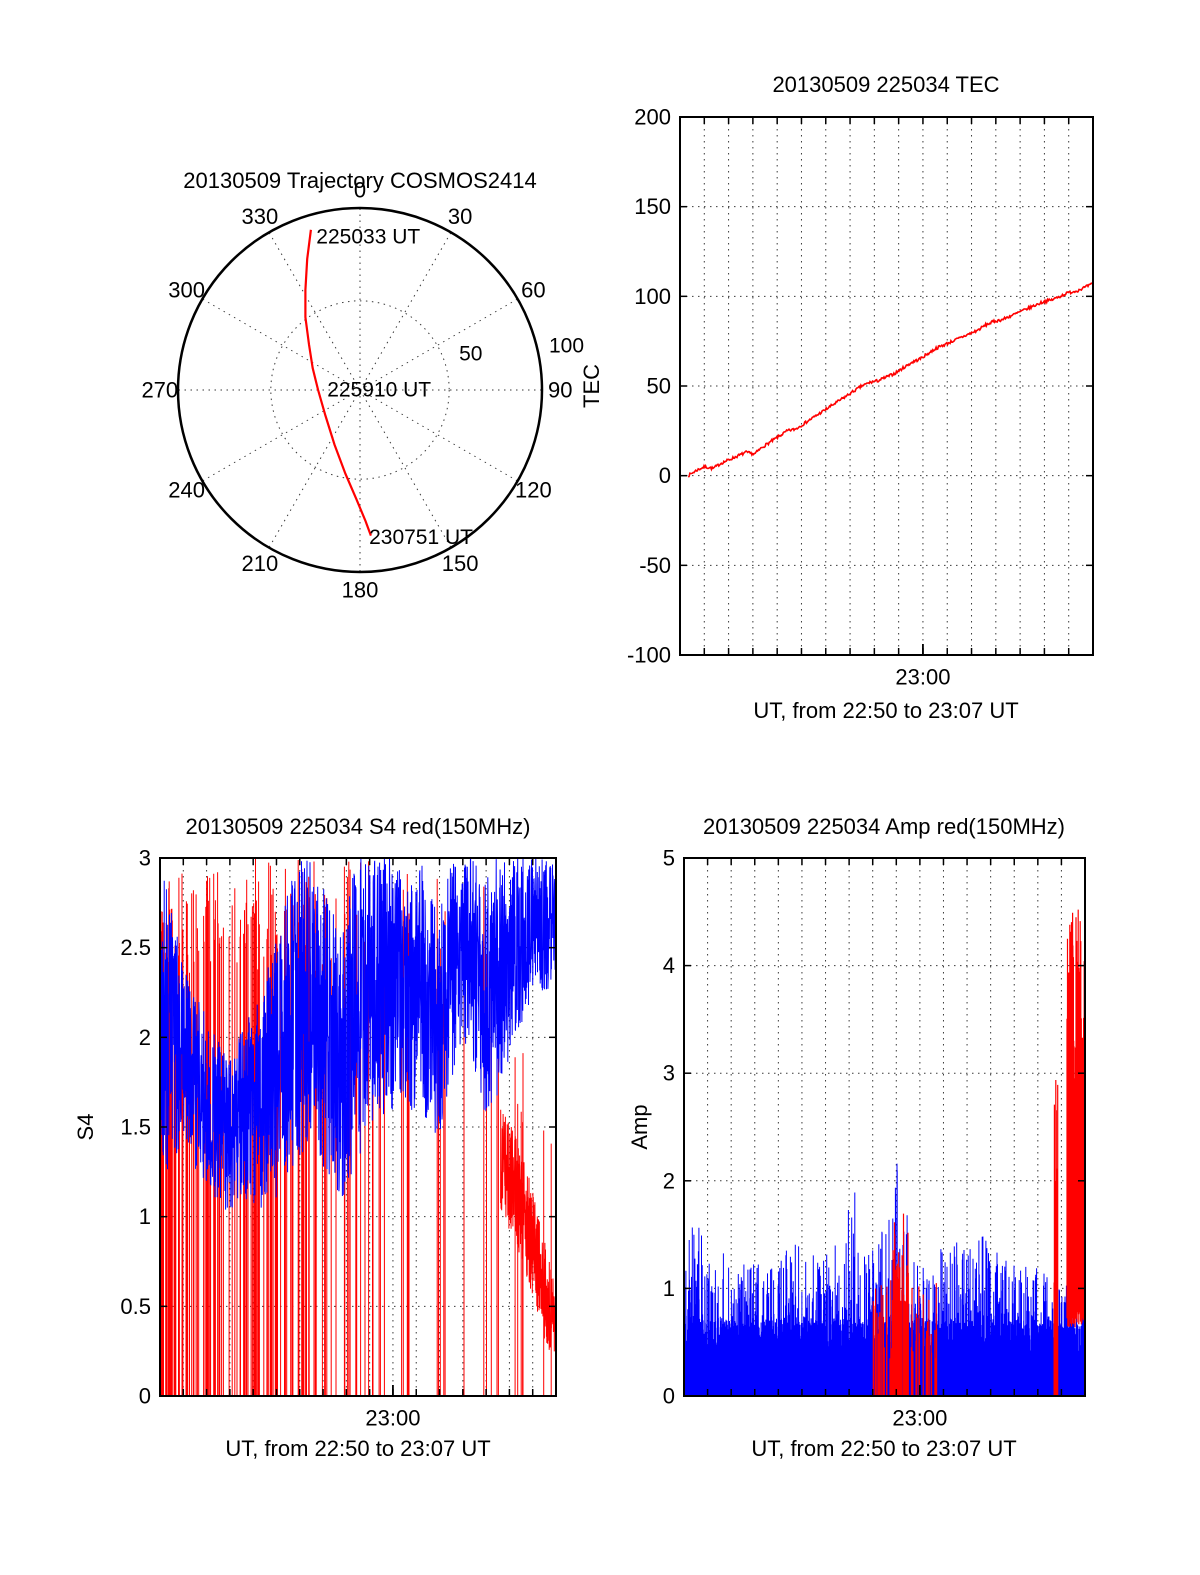  Describe the element at coordinates (159, 390) in the screenshot. I see `azimuth-tick-label: 270` at that location.